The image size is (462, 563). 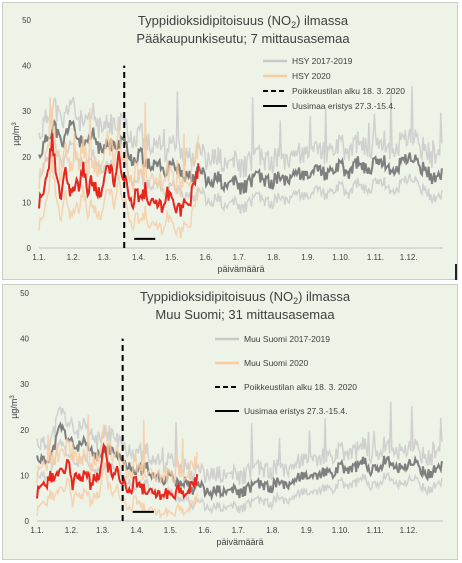 What do you see at coordinates (243, 38) in the screenshot?
I see `chart-subtitle: Pääkaupunkiseutu; 7 mittausasemaa` at bounding box center [243, 38].